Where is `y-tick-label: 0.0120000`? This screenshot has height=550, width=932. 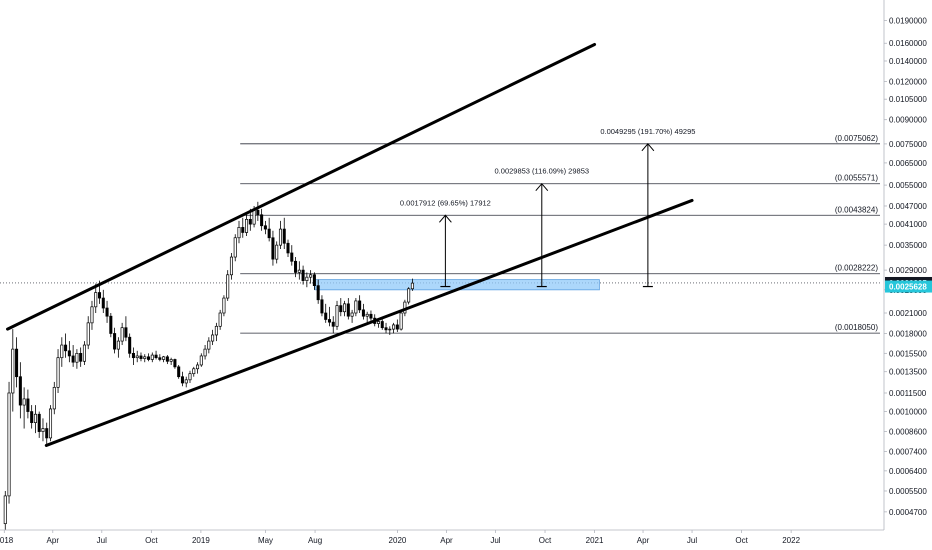 y-tick-label: 0.0120000 is located at coordinates (908, 81).